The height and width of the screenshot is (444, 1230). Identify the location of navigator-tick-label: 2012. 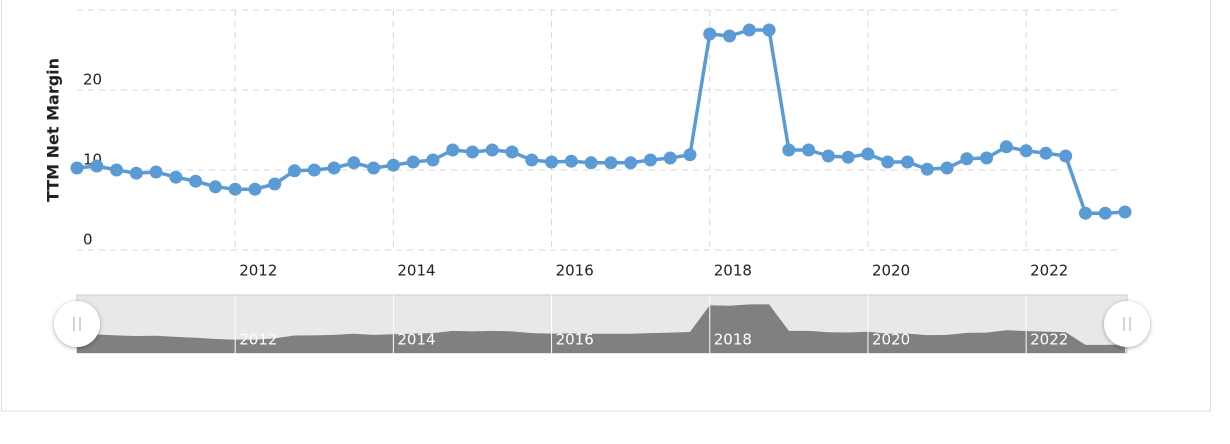
(258, 340).